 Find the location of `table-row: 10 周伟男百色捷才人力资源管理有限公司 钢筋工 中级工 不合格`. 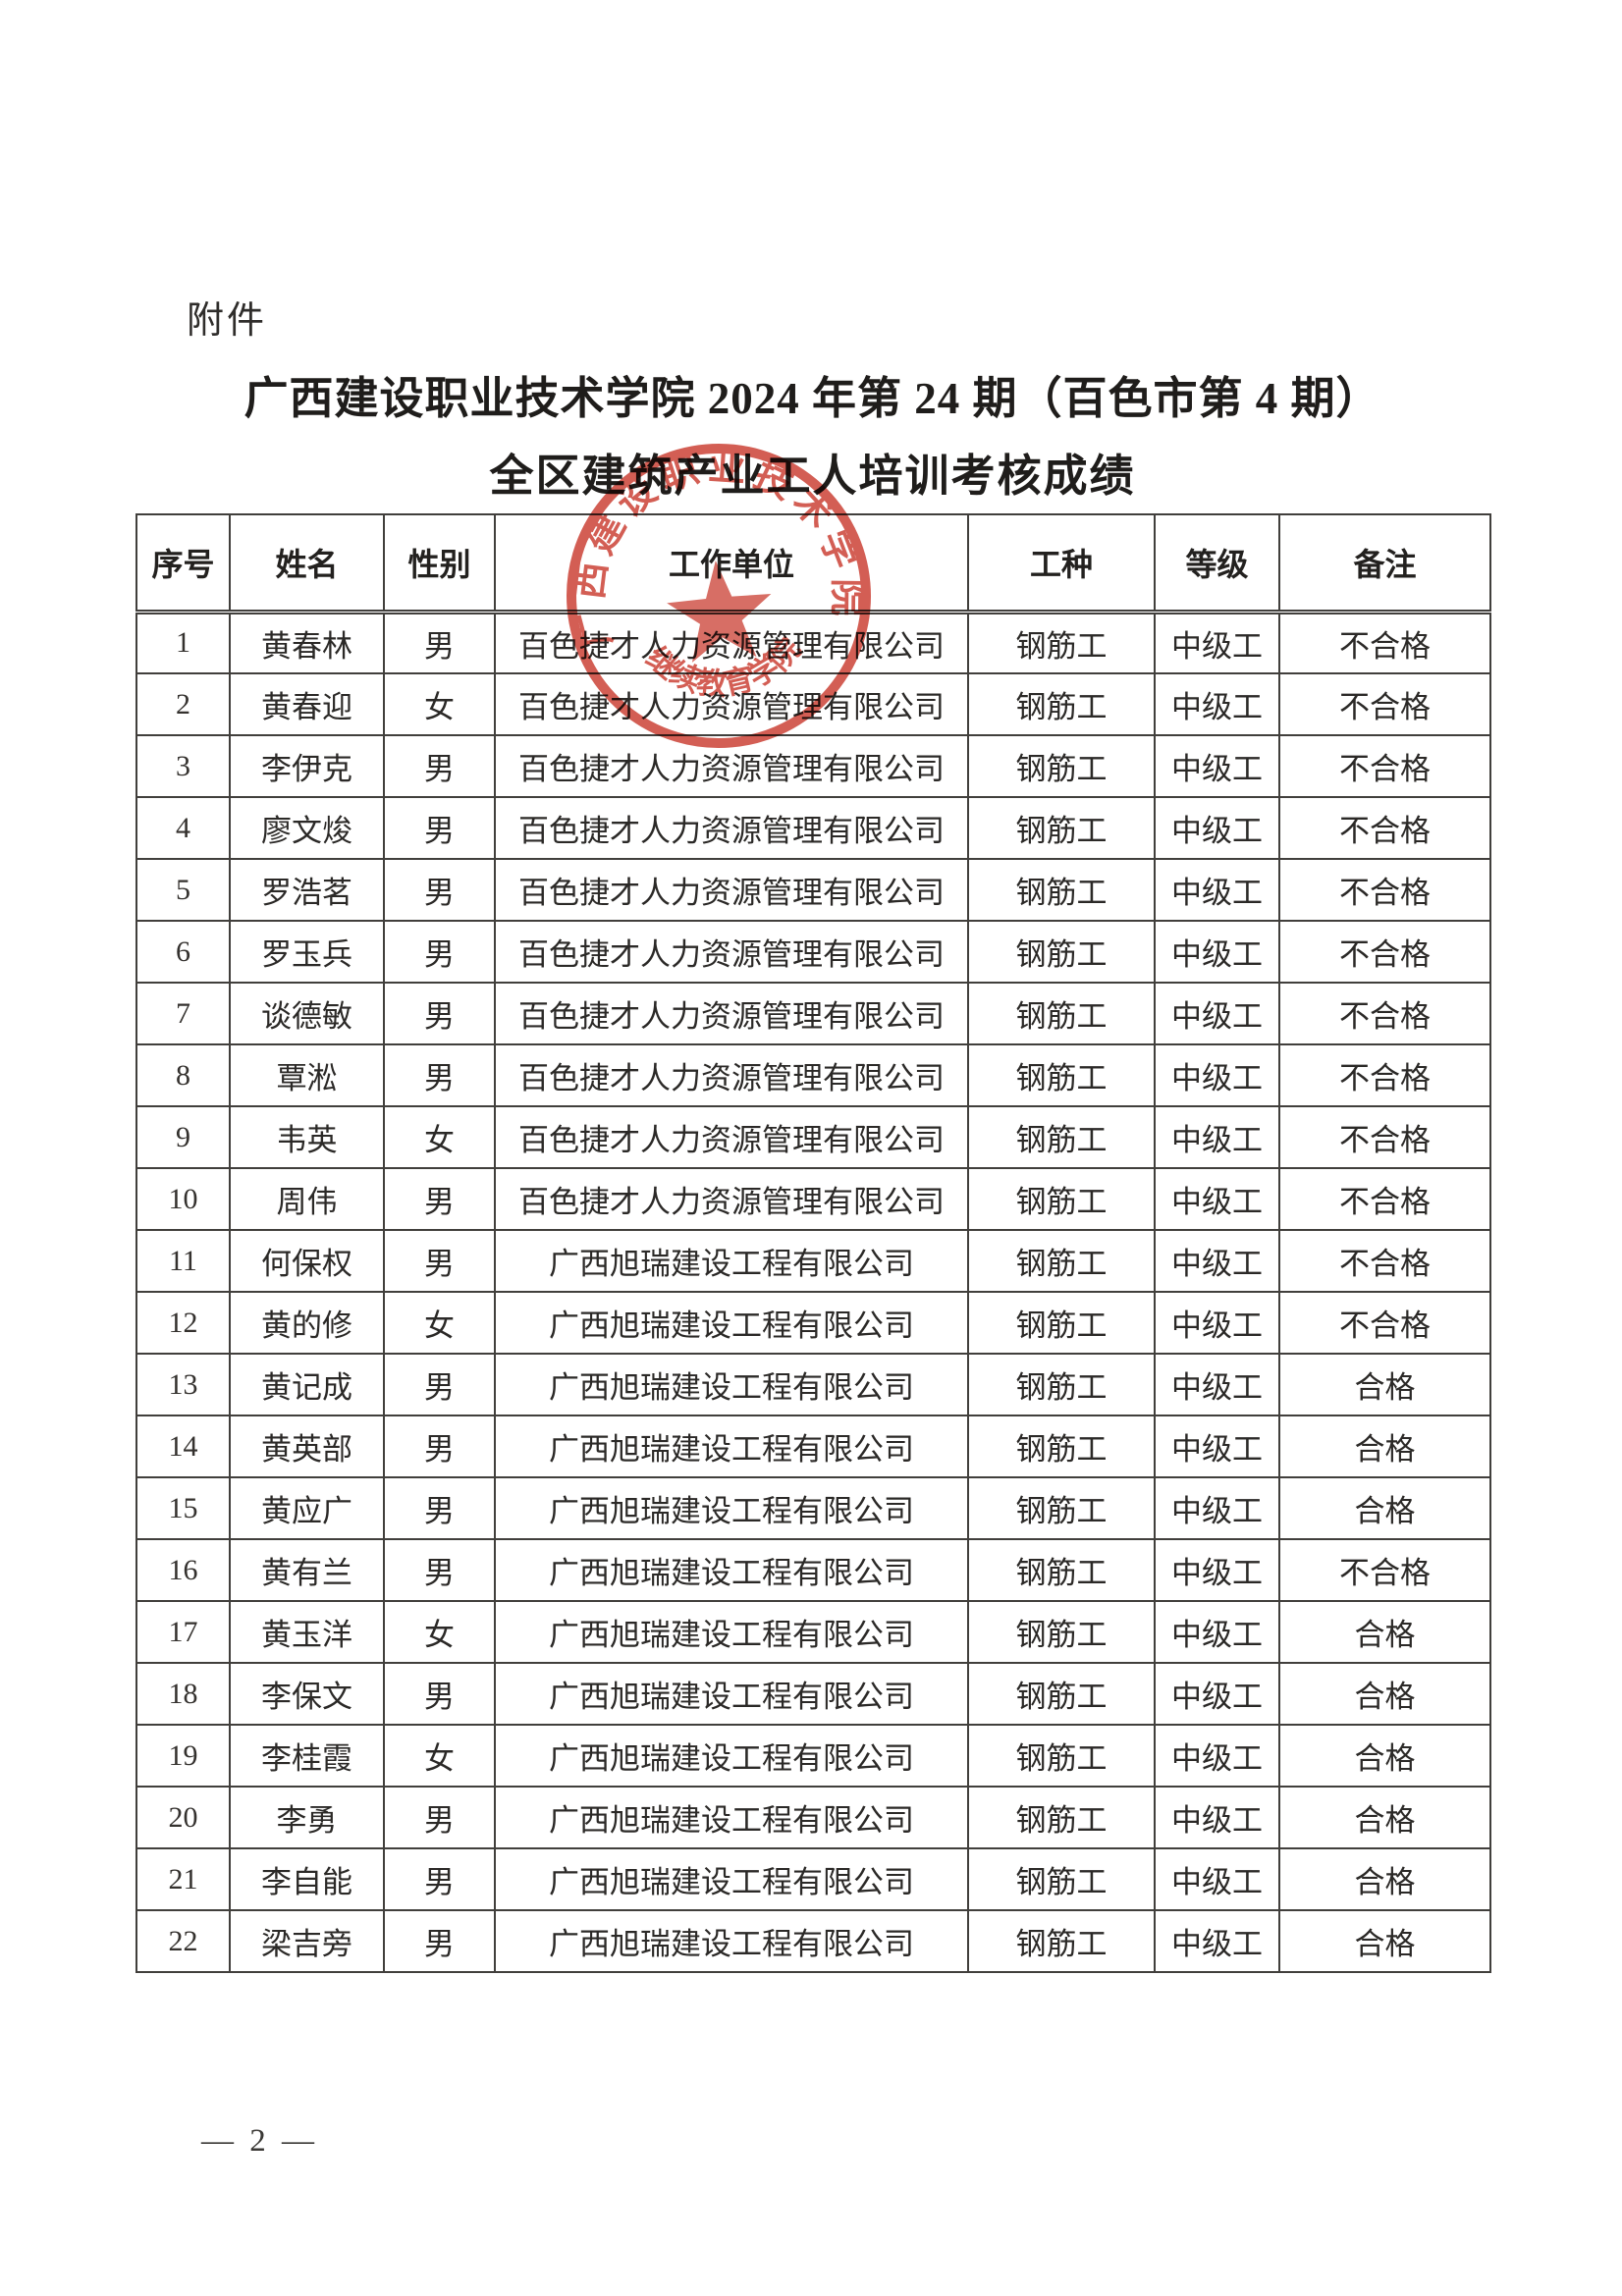

table-row: 10 周伟男百色捷才人力资源管理有限公司 钢筋工 中级工 不合格 is located at coordinates (813, 1199).